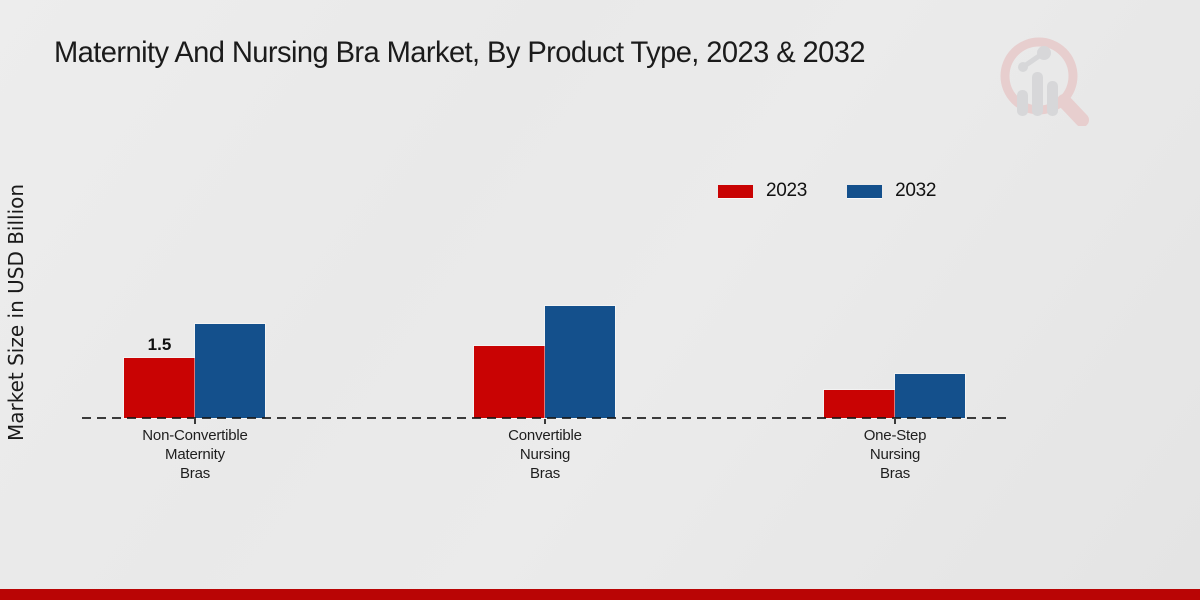 This screenshot has height=600, width=1200. What do you see at coordinates (787, 190) in the screenshot?
I see `legend-label-2023: 2023` at bounding box center [787, 190].